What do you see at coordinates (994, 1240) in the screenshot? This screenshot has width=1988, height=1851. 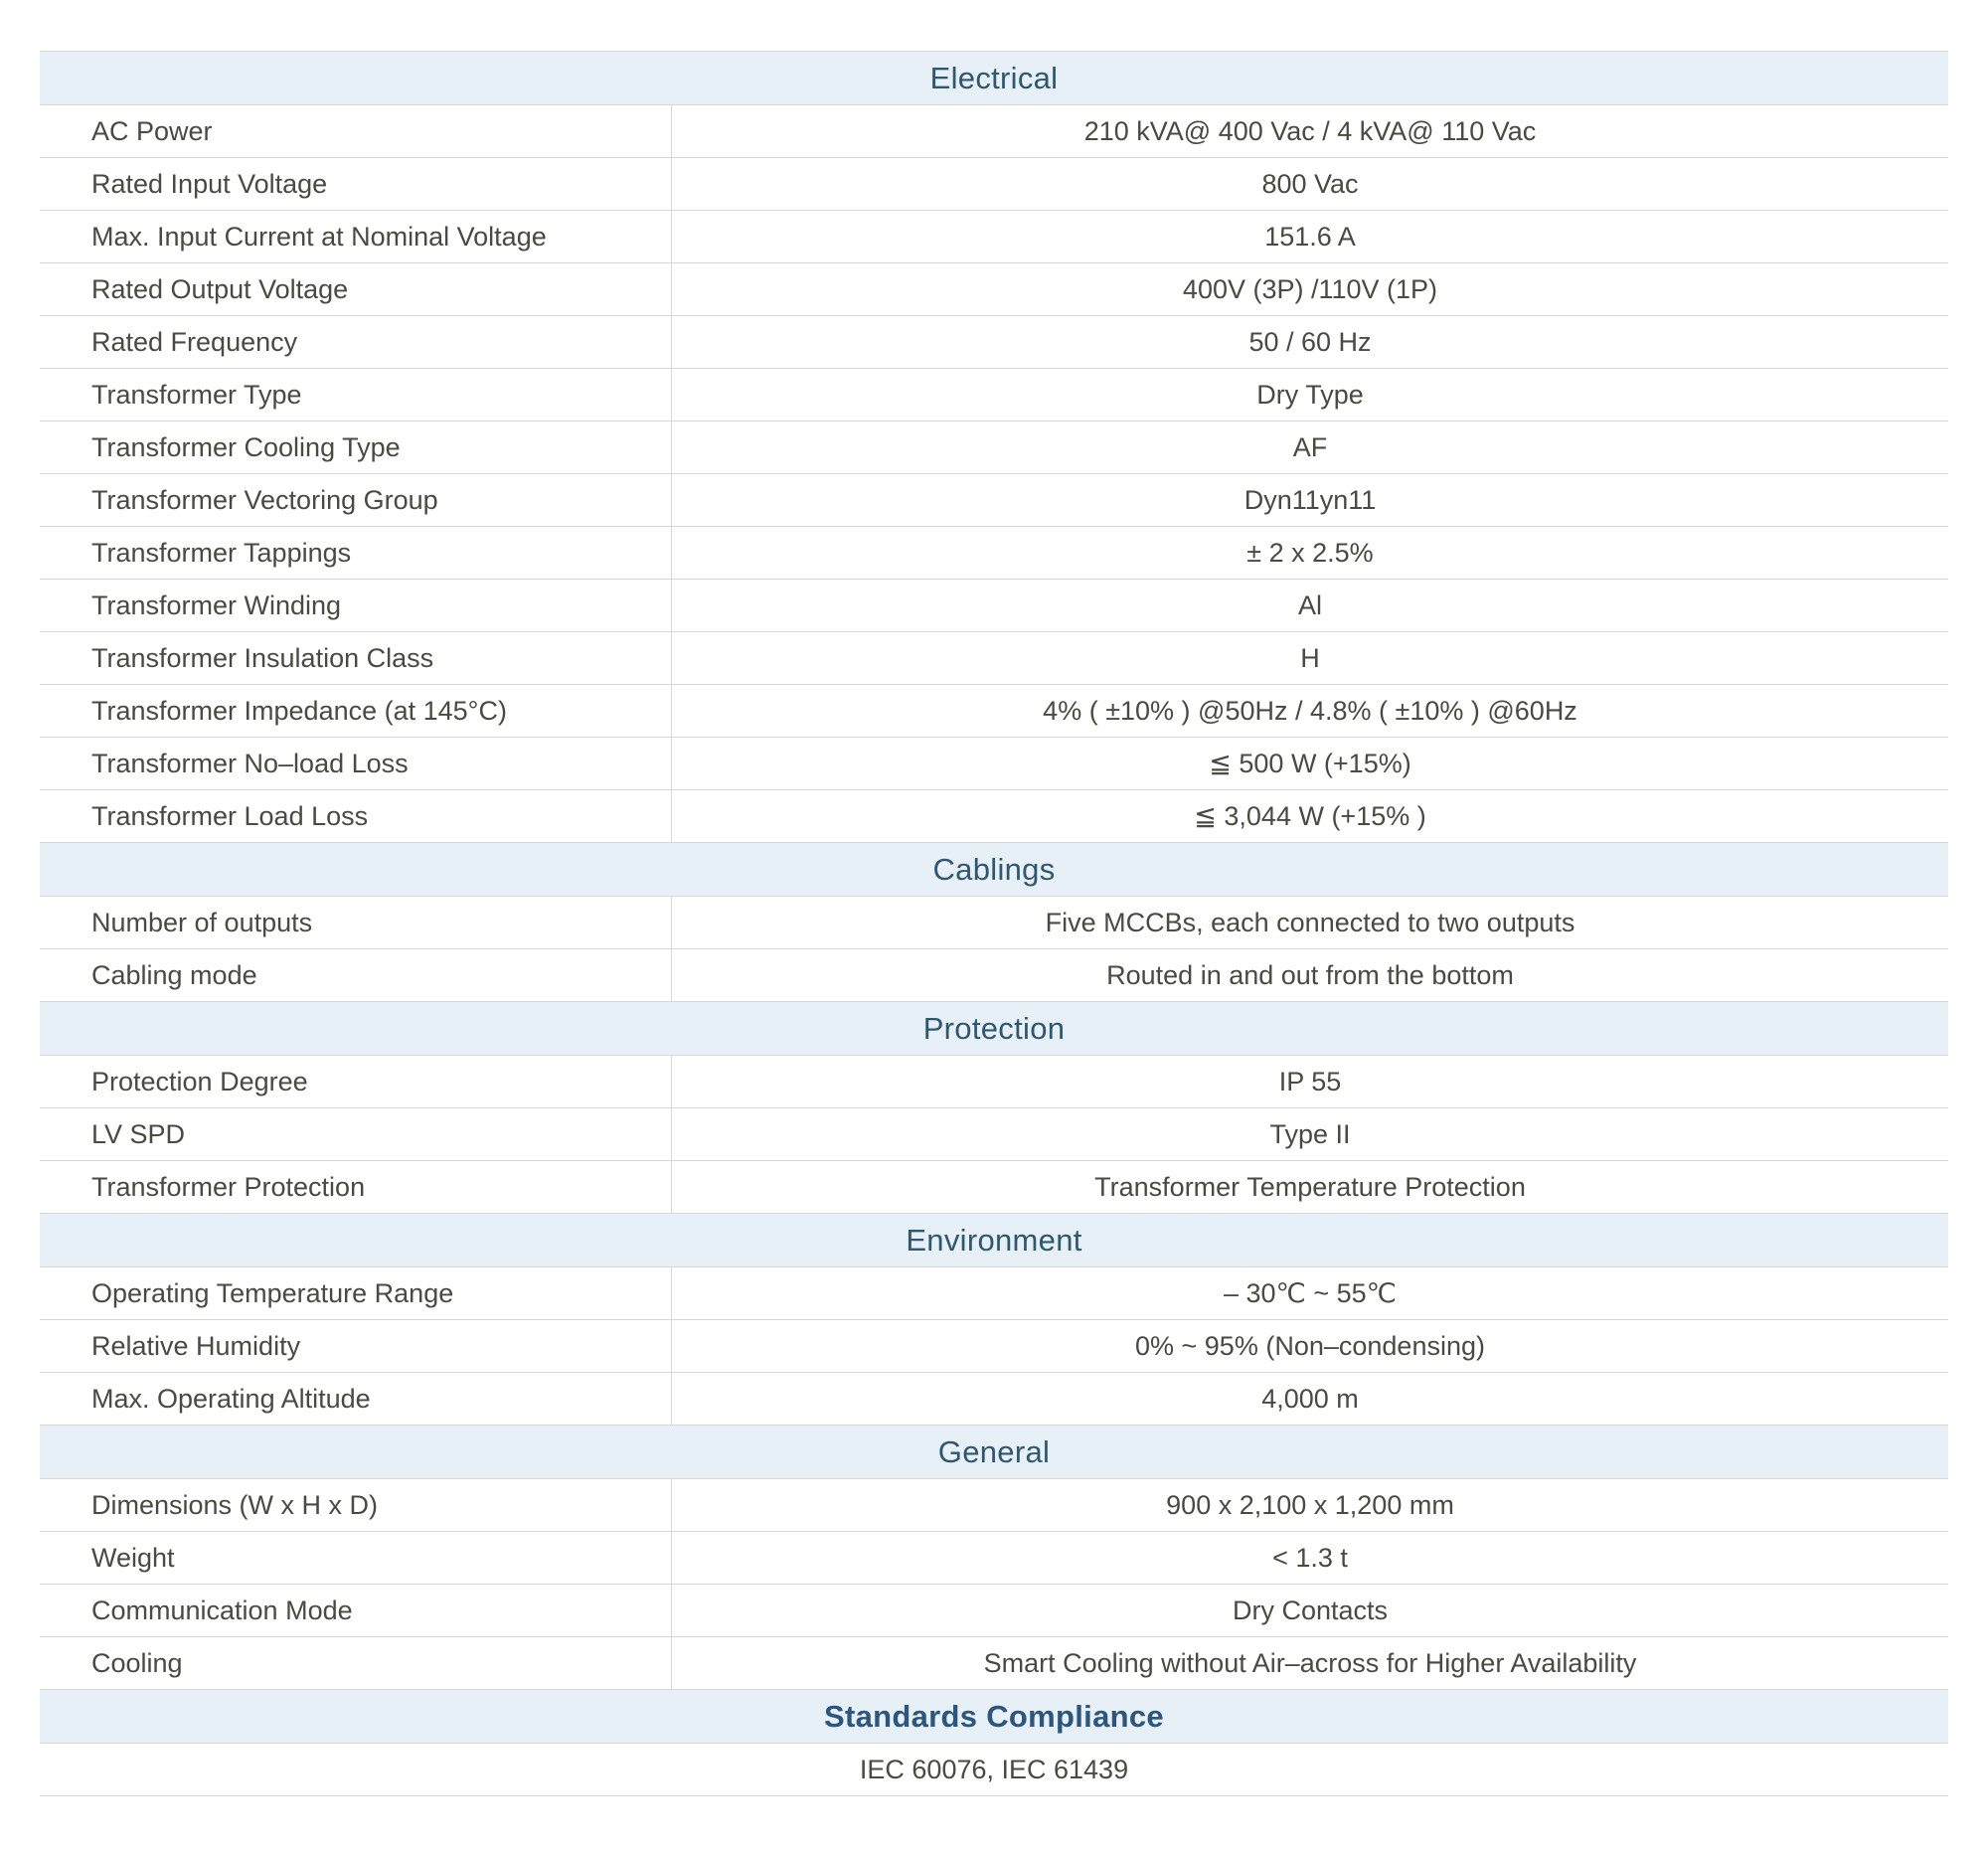 I see `section-header: Environment` at bounding box center [994, 1240].